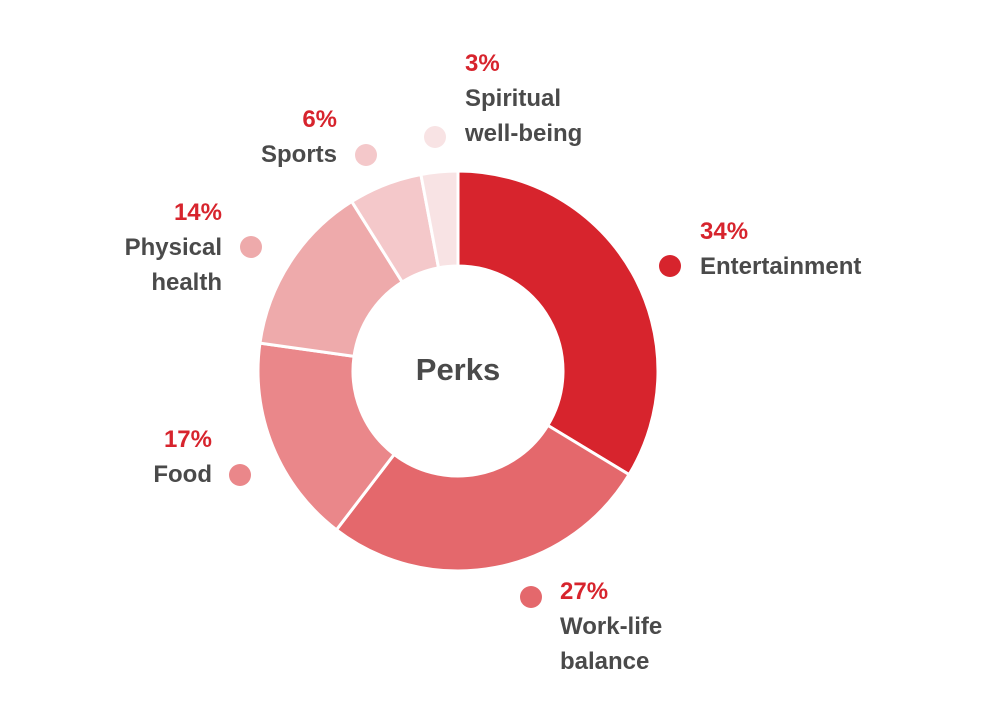  I want to click on value-label: 3%, so click(482, 63).